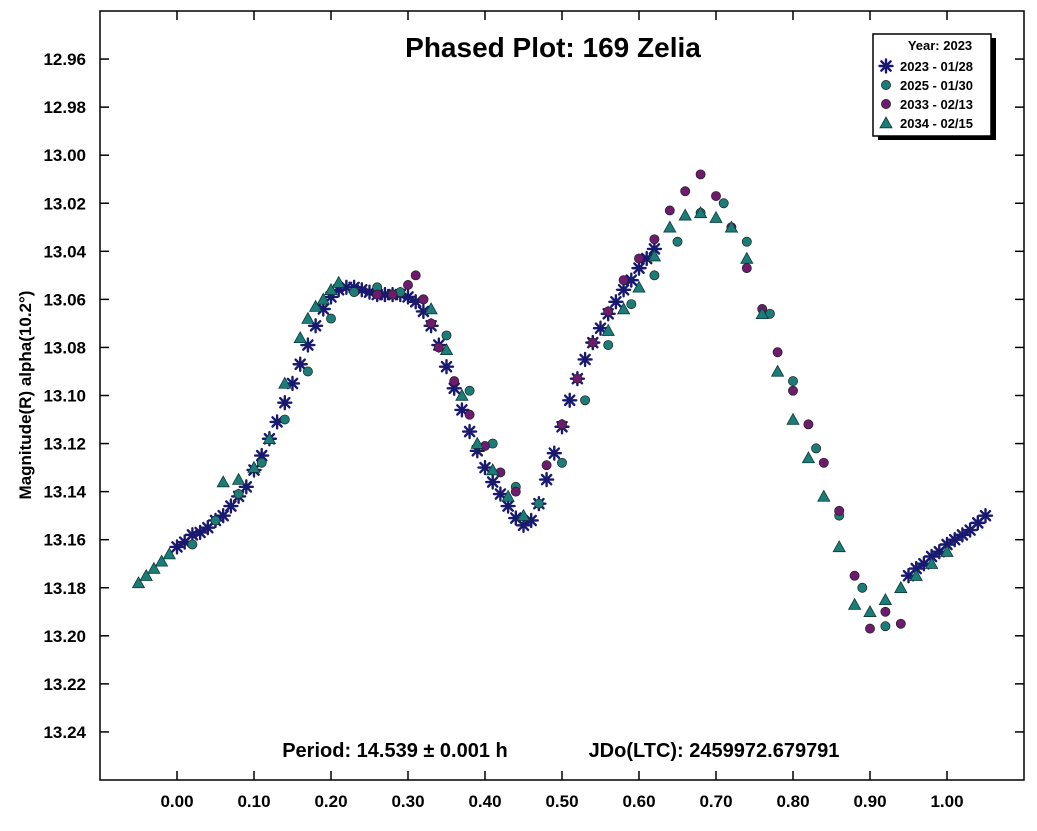 The height and width of the screenshot is (831, 1037). I want to click on x-tick-label: 0.00, so click(176, 801).